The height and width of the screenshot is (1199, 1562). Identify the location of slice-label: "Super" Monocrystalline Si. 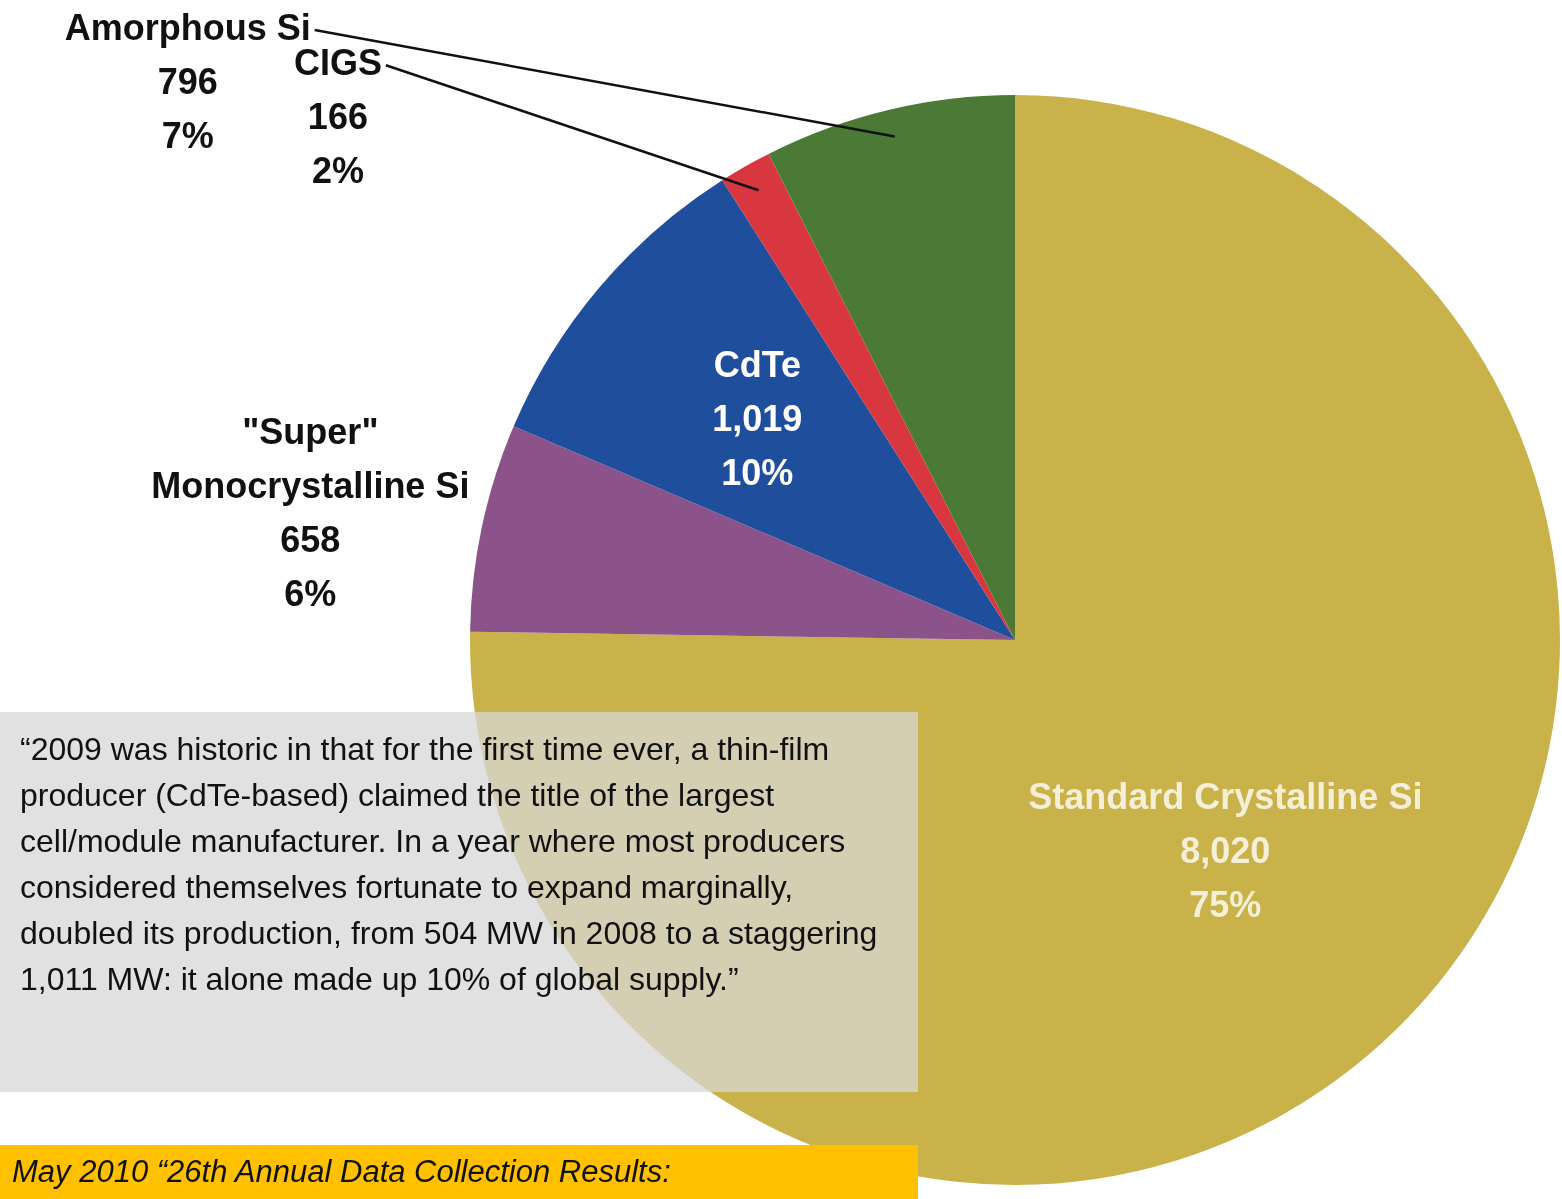
(310, 459).